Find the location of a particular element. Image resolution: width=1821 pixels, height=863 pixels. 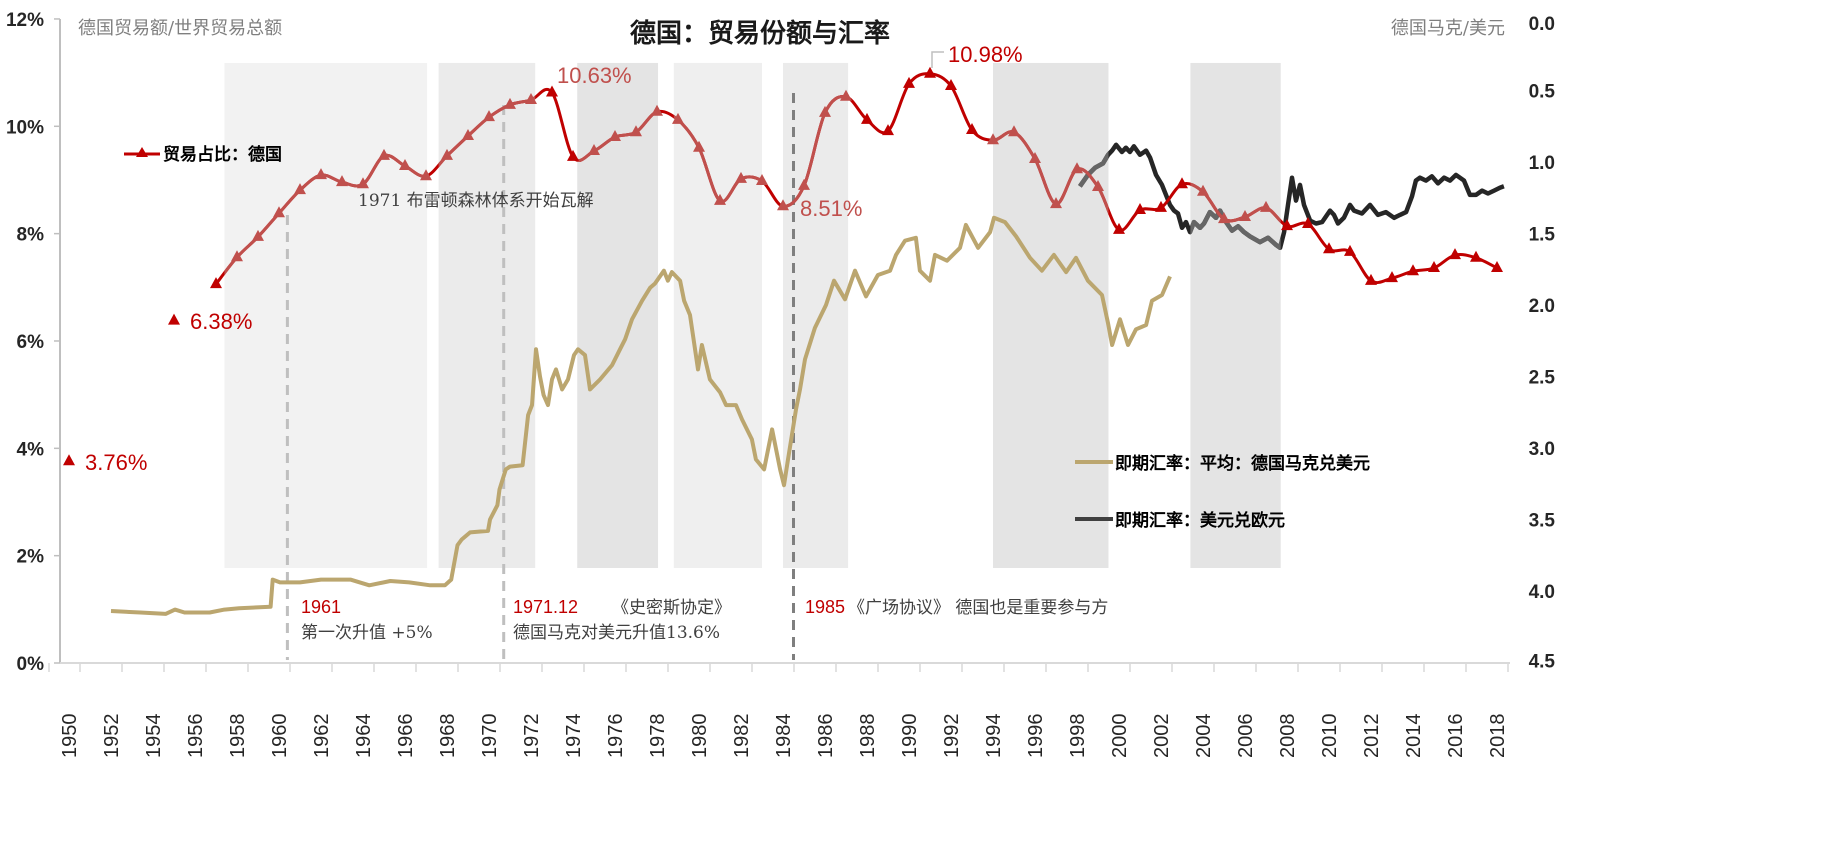

y-right-tick-label: 1.0 is located at coordinates (1542, 163).